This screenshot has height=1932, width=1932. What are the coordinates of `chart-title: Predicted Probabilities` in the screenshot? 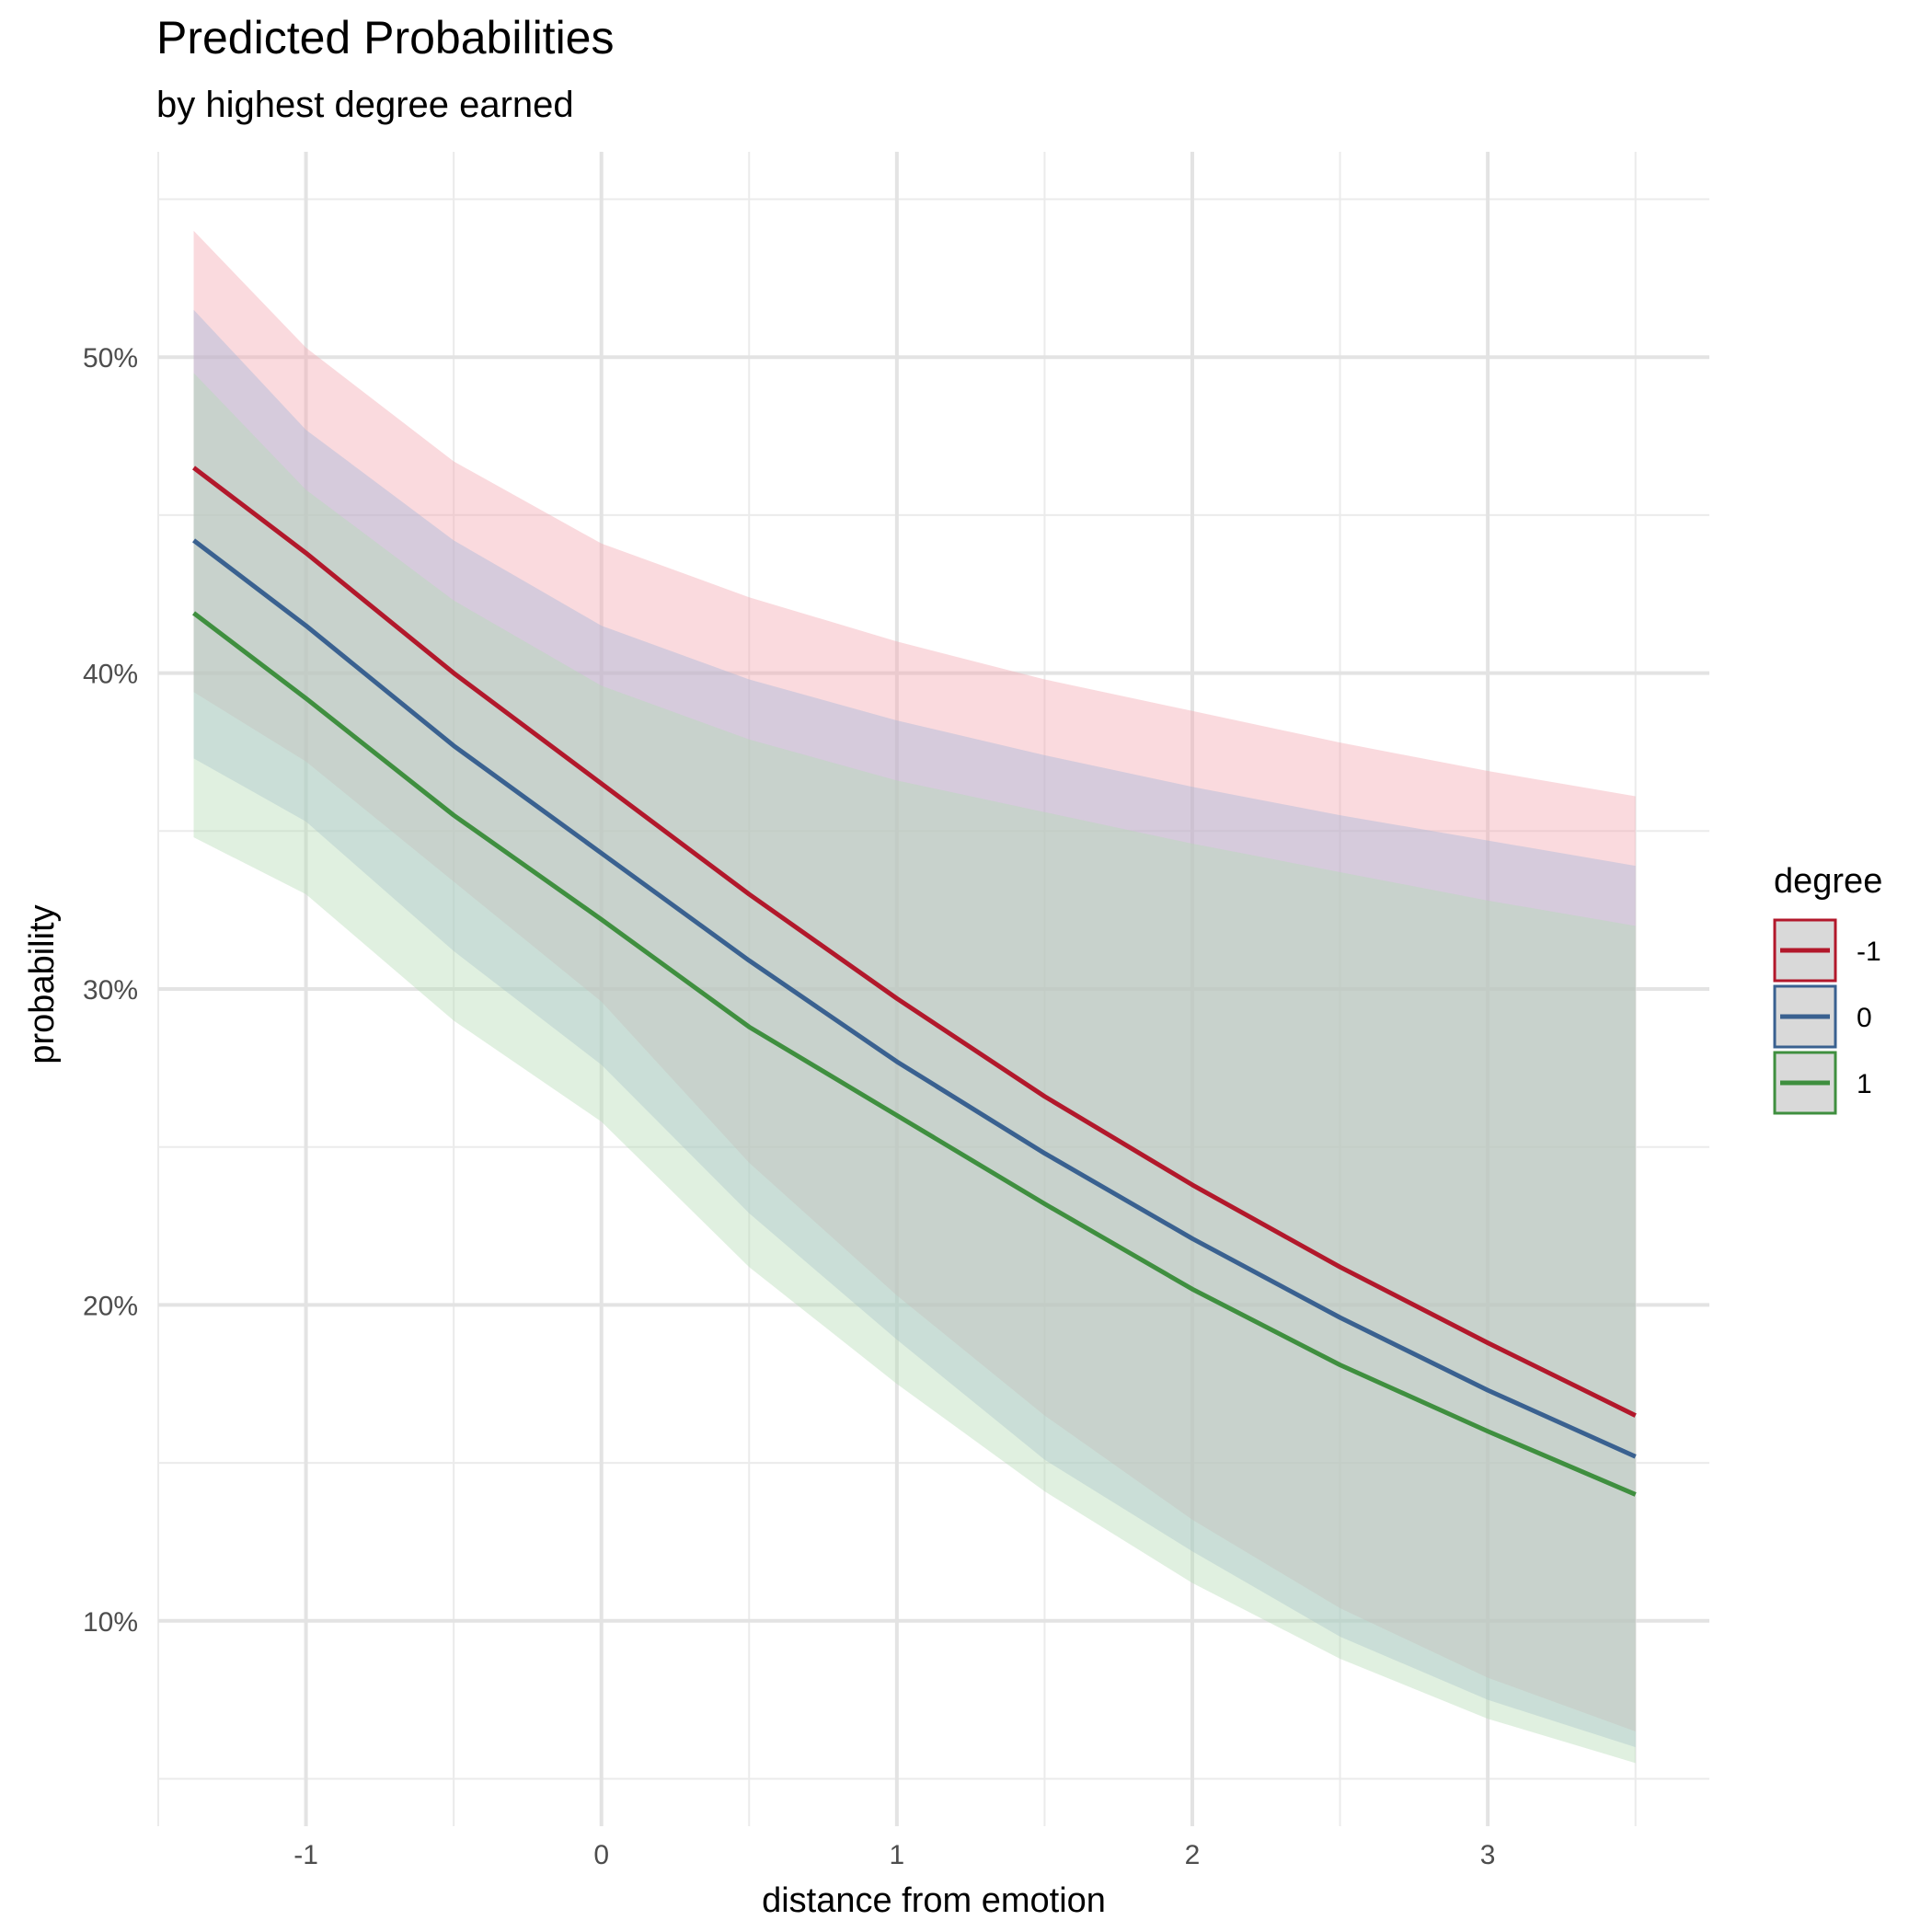 It's located at (385, 37).